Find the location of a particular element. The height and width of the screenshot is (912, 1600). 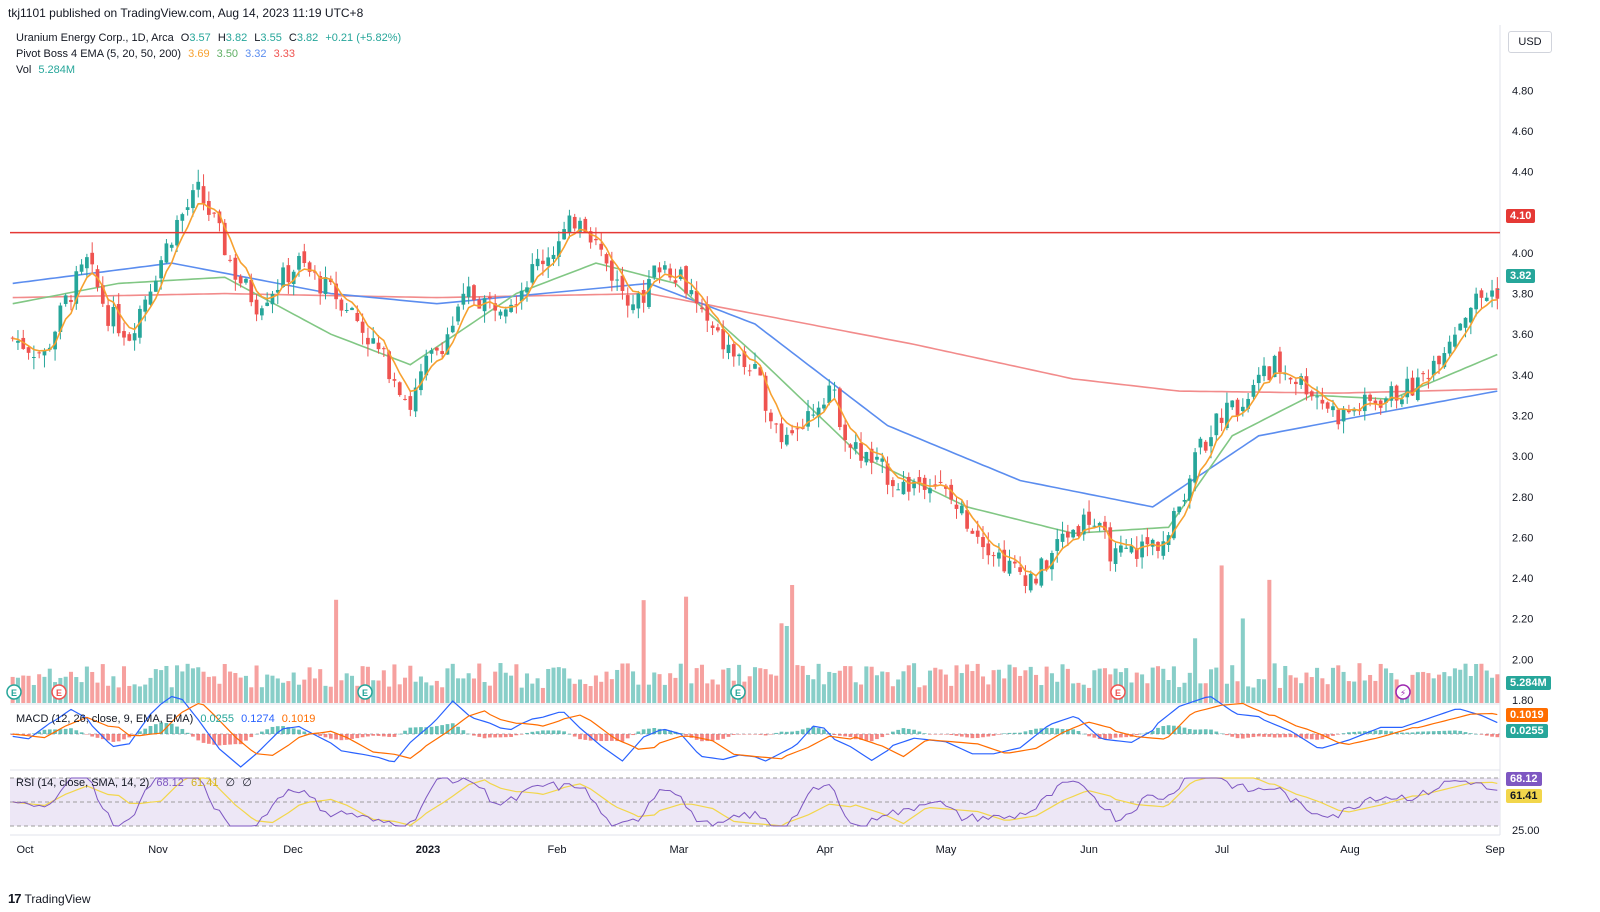

price-tick-label: 3.80 is located at coordinates (1522, 295).